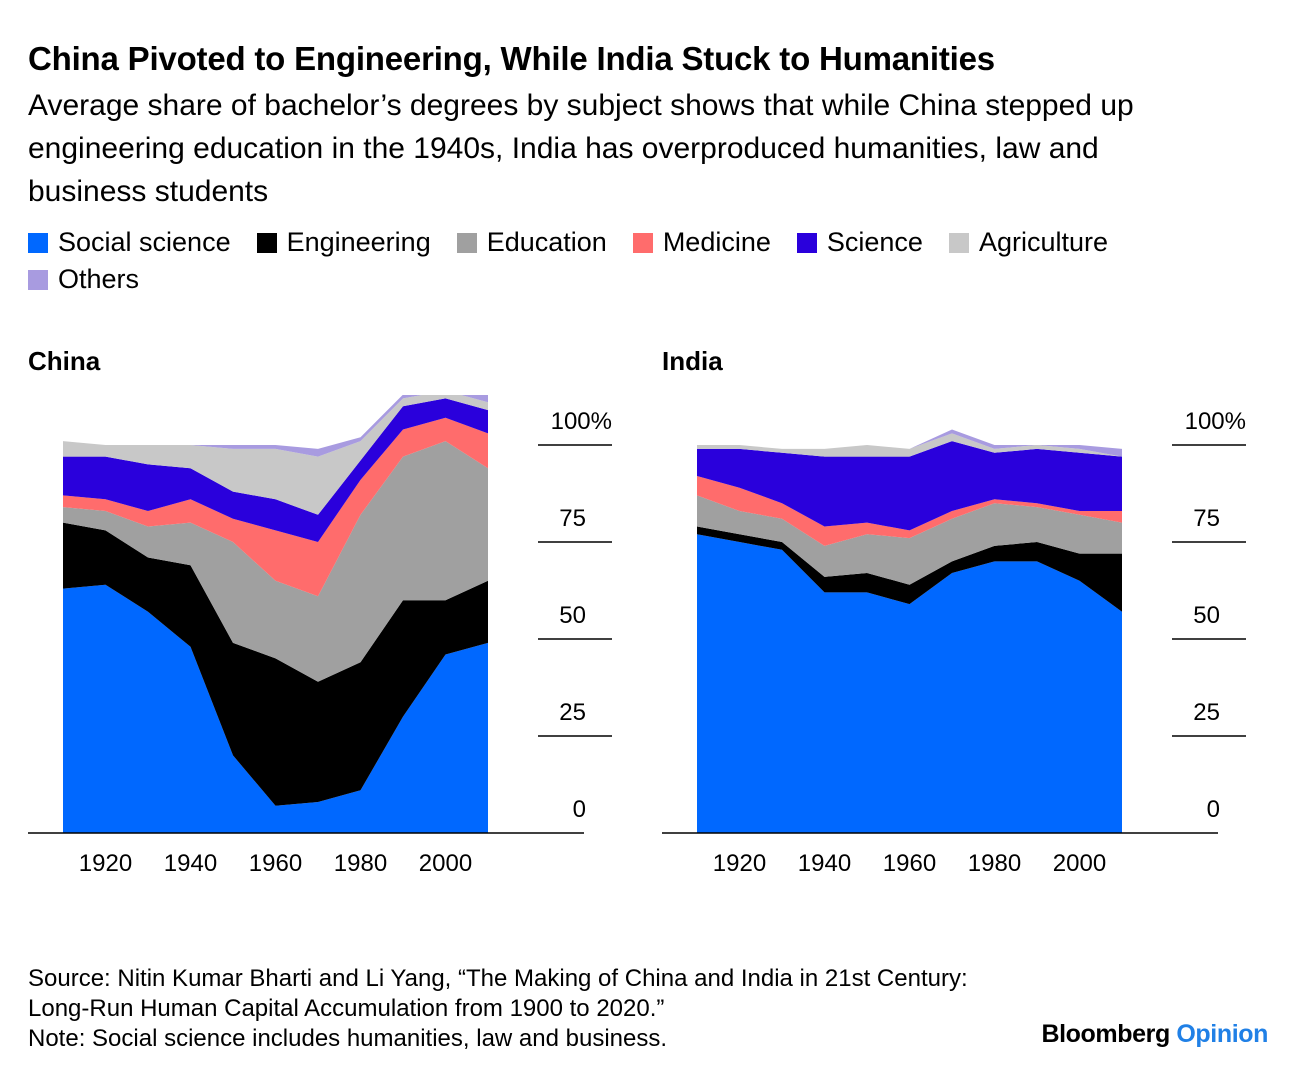 The height and width of the screenshot is (1080, 1296). What do you see at coordinates (642, 242) in the screenshot?
I see `legend-swatch-medicine` at bounding box center [642, 242].